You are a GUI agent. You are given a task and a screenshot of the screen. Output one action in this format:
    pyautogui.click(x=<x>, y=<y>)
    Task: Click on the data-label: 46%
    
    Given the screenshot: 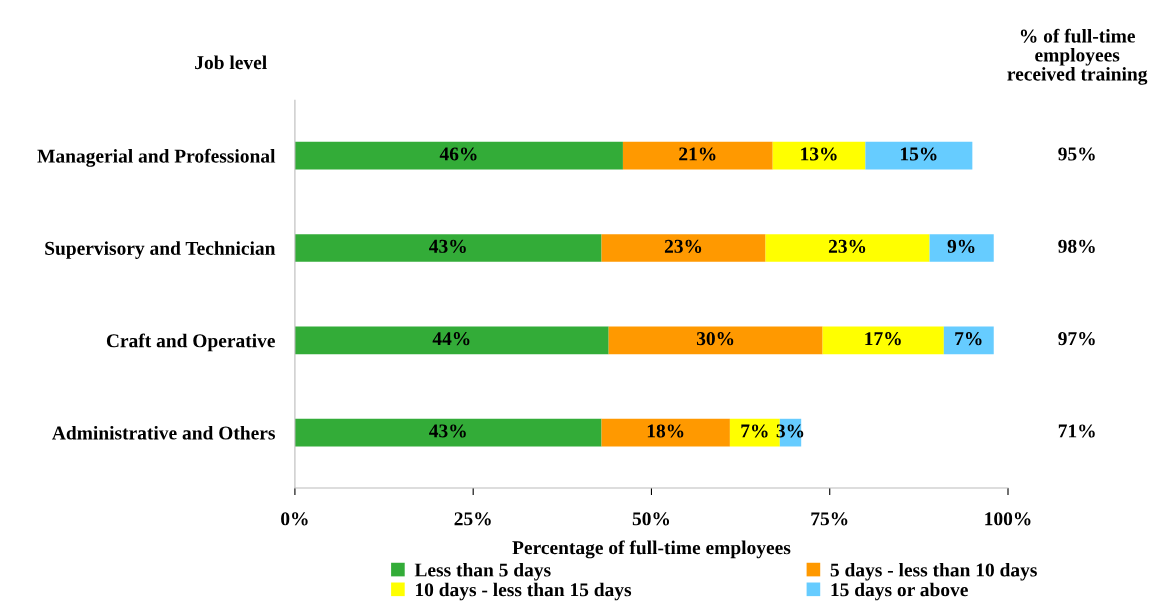 What is the action you would take?
    pyautogui.click(x=458, y=154)
    